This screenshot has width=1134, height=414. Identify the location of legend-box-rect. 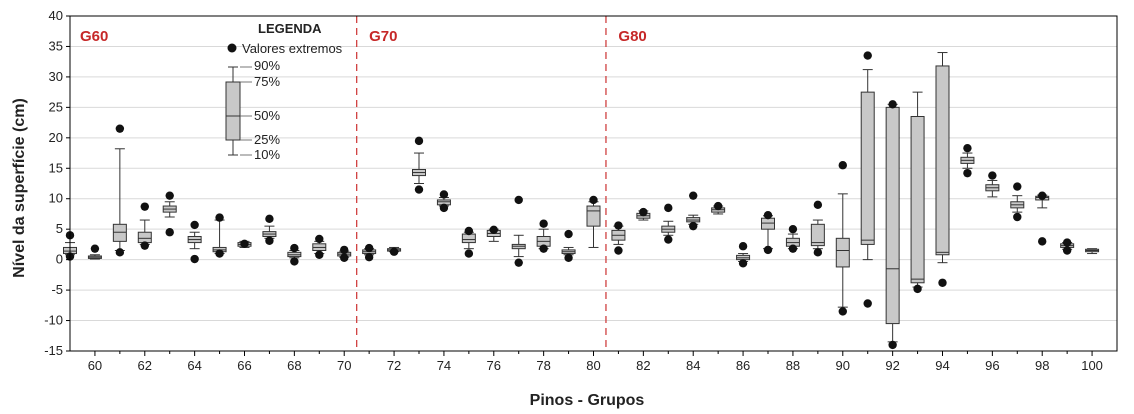
(233, 111).